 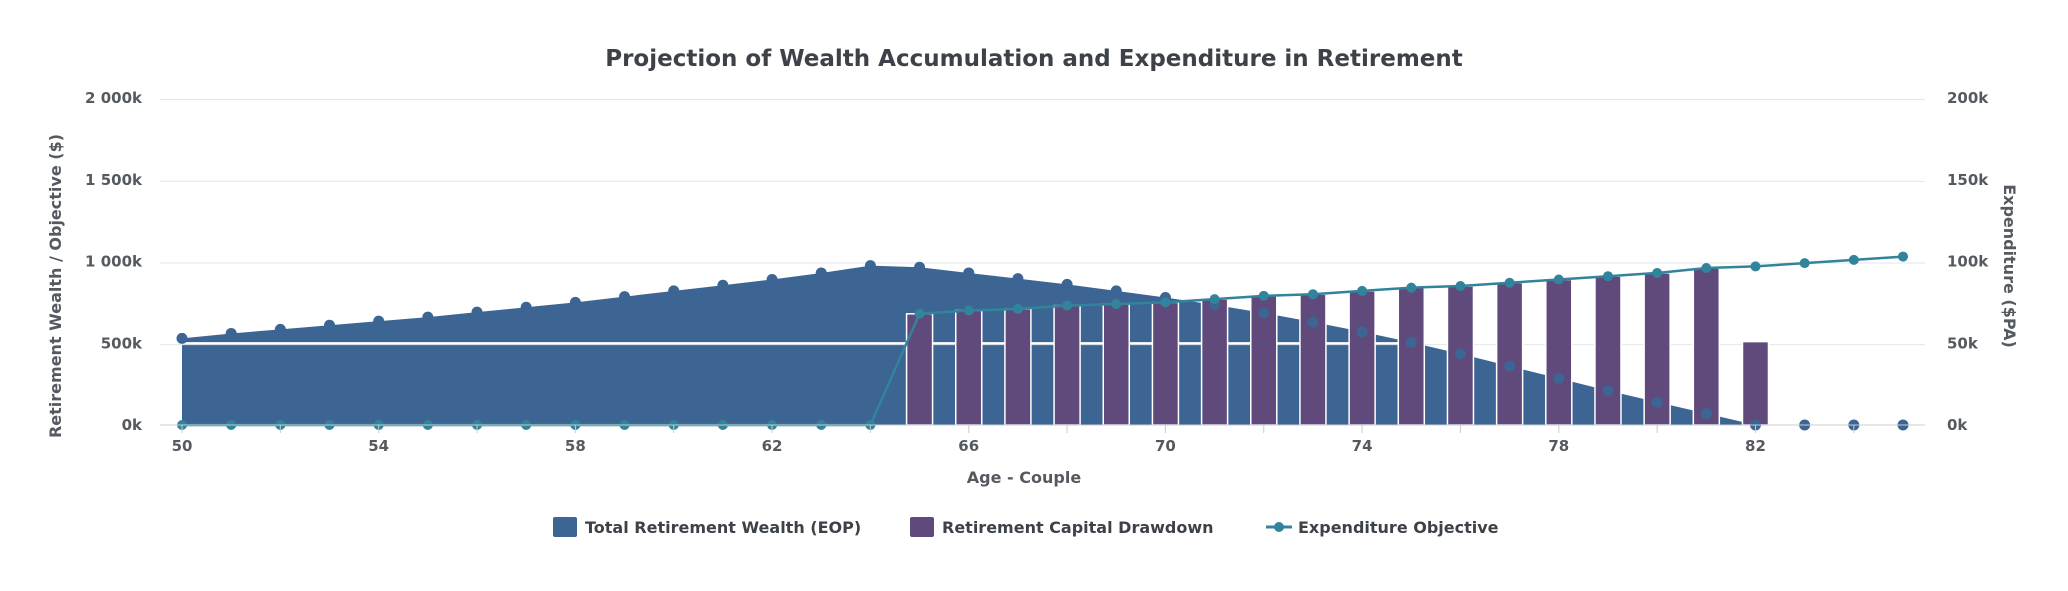 I want to click on x-tick-label: 58, so click(x=575, y=446).